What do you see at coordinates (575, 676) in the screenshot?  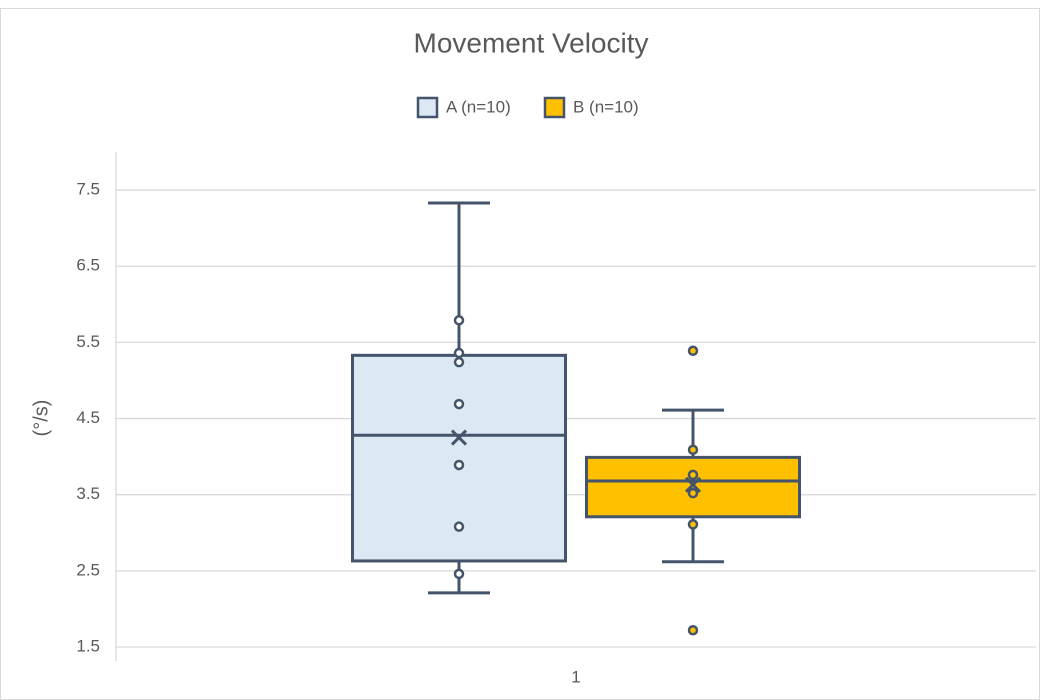 I see `x-tick-label: 1` at bounding box center [575, 676].